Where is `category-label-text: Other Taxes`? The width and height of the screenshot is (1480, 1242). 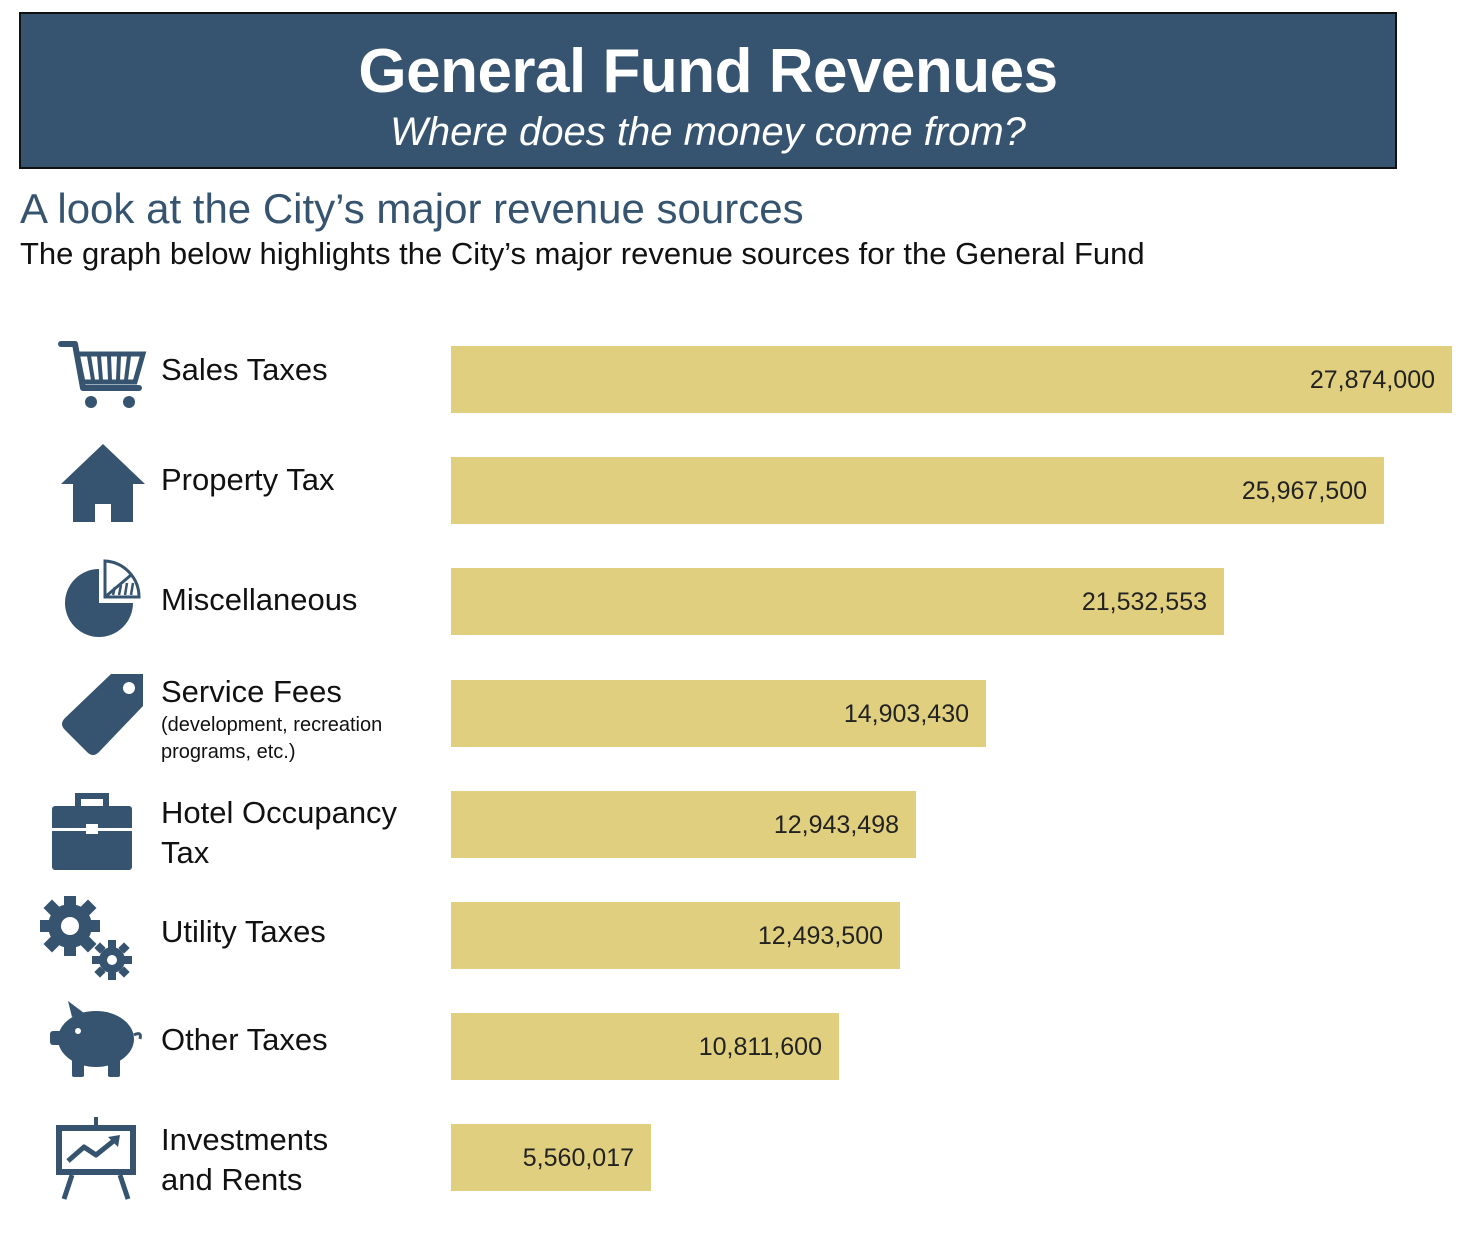
category-label-text: Other Taxes is located at coordinates (244, 1039).